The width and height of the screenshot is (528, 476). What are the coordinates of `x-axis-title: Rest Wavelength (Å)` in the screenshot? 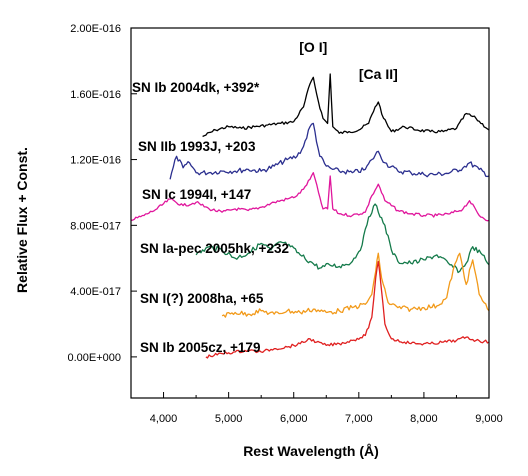 It's located at (311, 451).